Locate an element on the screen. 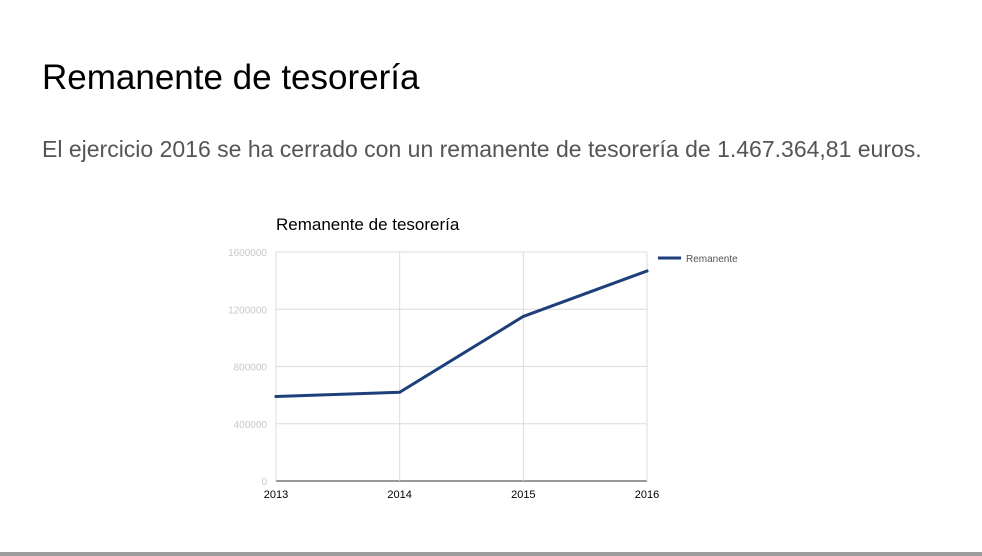  x-axis-ticks: 2013 2014 2015 2016 is located at coordinates (461, 495).